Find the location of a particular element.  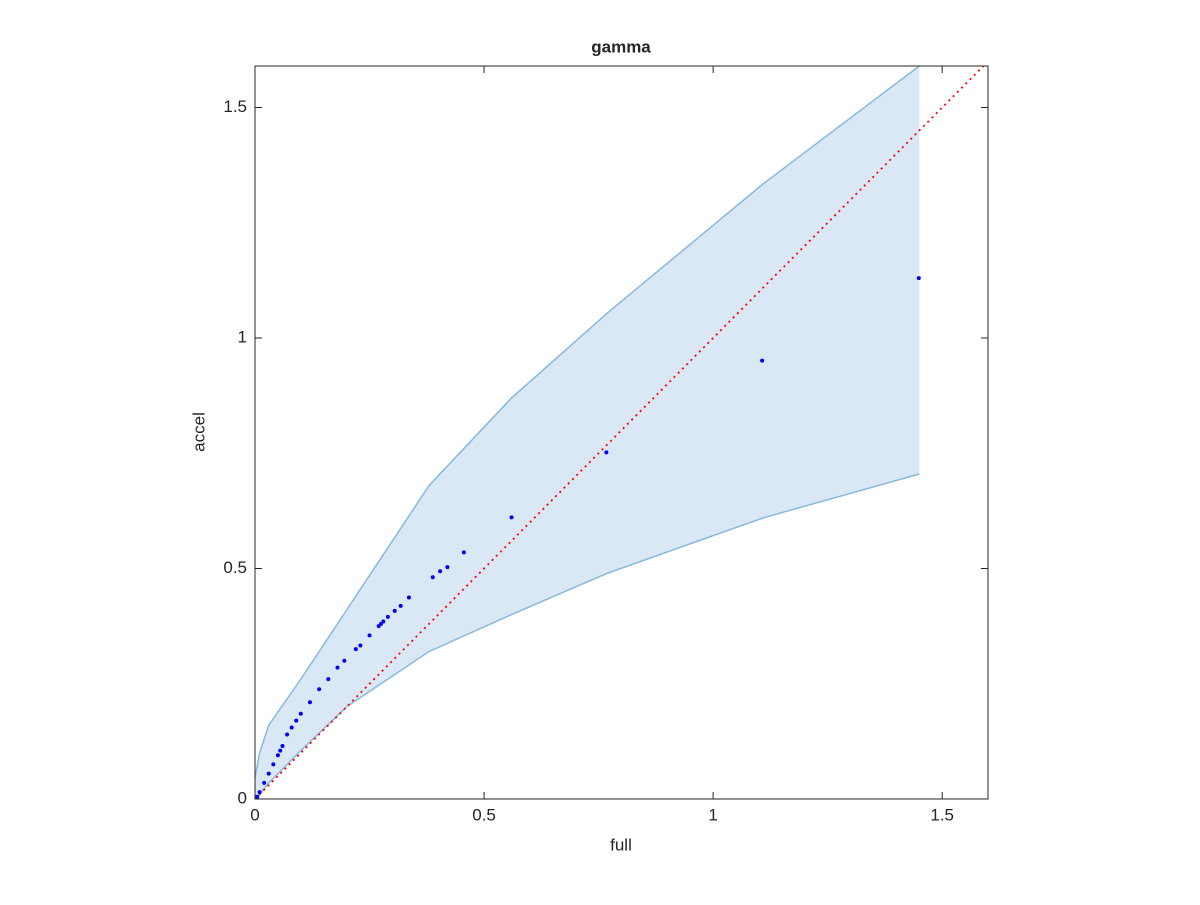

x-tick-label: 0.5 is located at coordinates (484, 814).